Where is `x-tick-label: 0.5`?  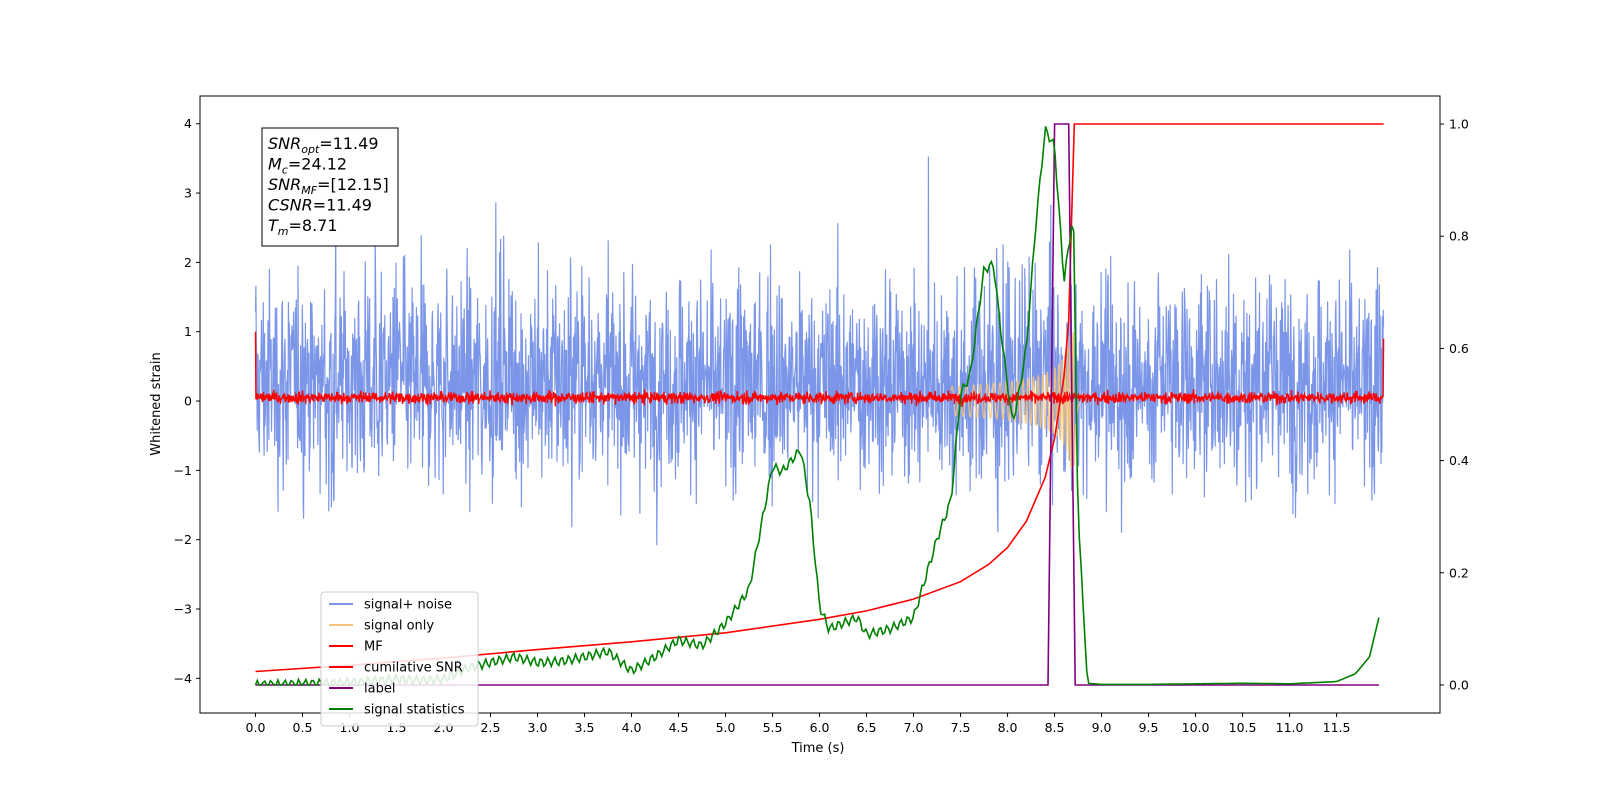 x-tick-label: 0.5 is located at coordinates (303, 727).